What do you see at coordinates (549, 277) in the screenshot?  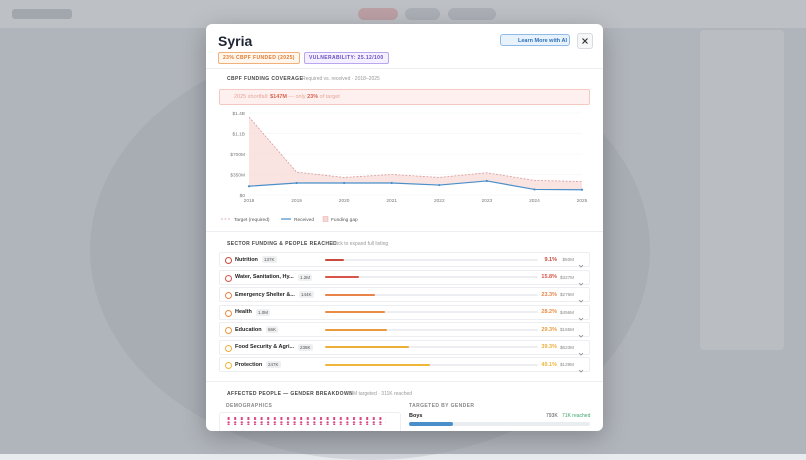 I see `funded-percent: 15.8%` at bounding box center [549, 277].